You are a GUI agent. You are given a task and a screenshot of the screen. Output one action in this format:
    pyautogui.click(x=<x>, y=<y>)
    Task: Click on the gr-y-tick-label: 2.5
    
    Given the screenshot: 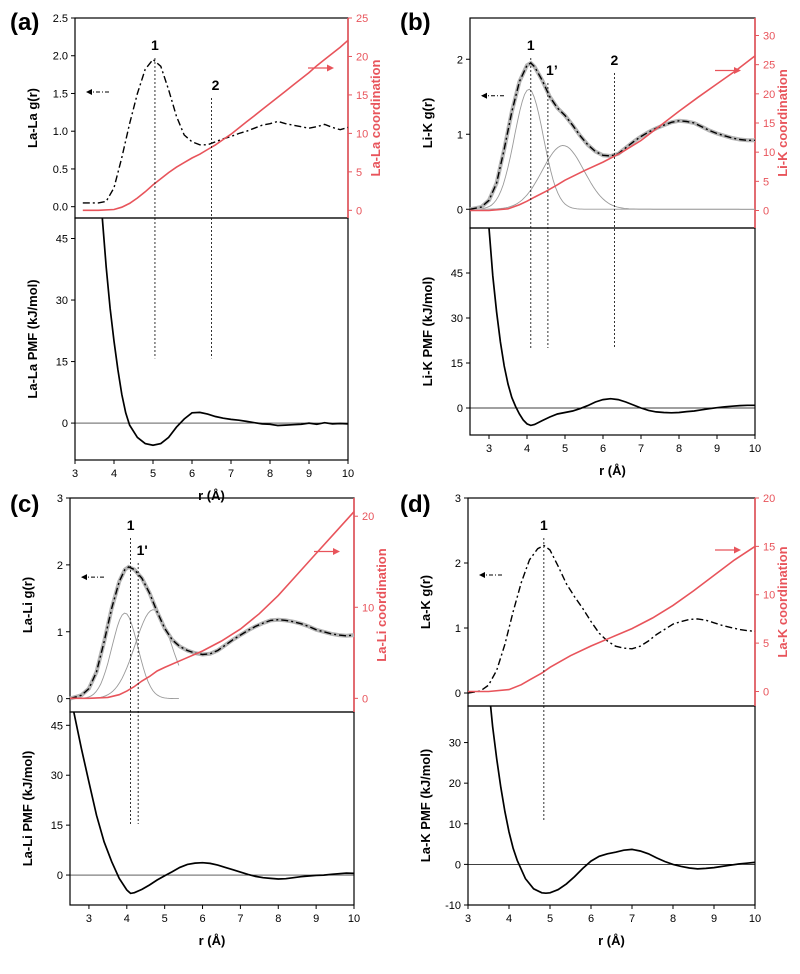 What is the action you would take?
    pyautogui.click(x=60, y=19)
    